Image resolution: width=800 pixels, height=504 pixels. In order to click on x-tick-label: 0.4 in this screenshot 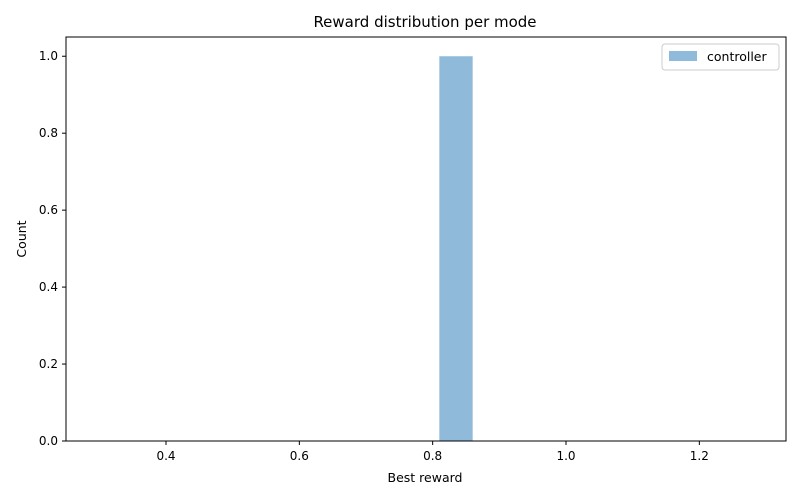, I will do `click(165, 456)`.